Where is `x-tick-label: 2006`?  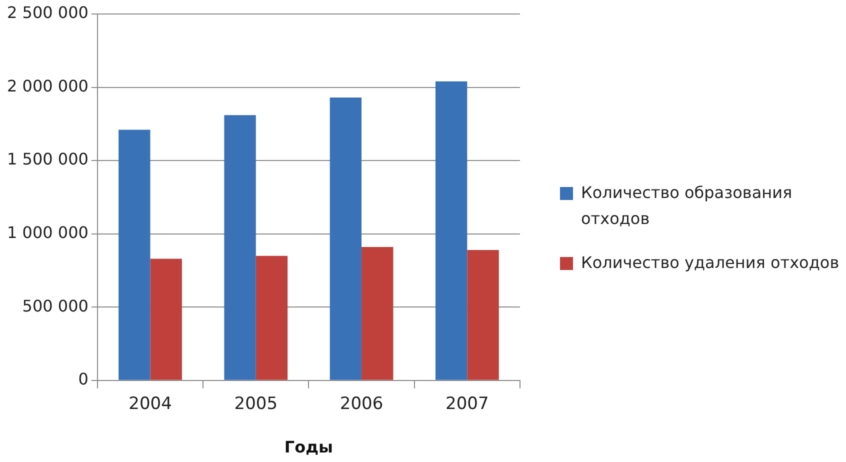
x-tick-label: 2006 is located at coordinates (362, 404).